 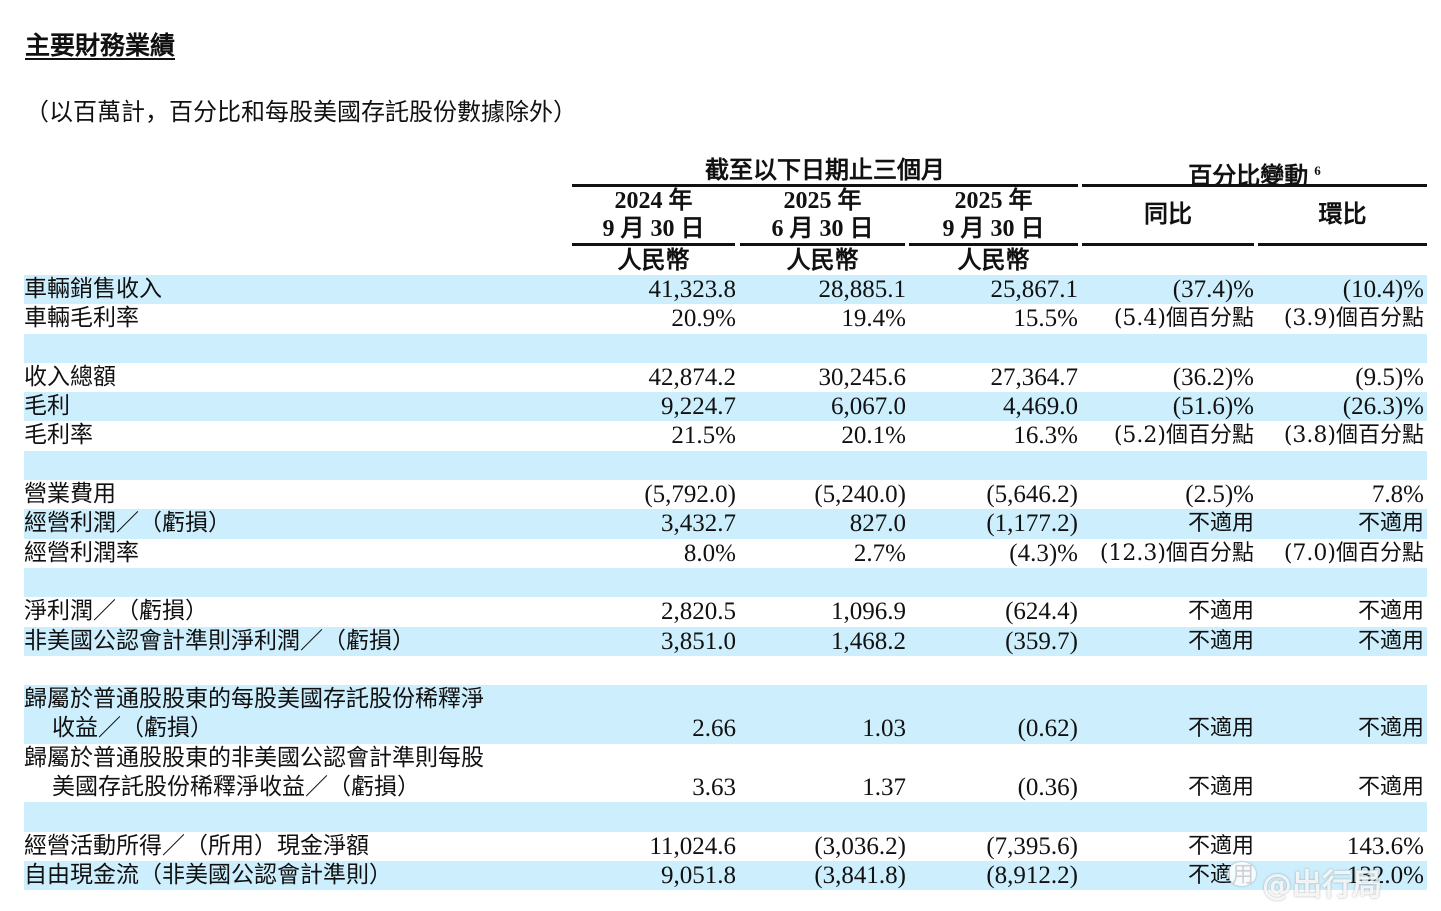 What do you see at coordinates (714, 729) in the screenshot?
I see `cell: 2.66` at bounding box center [714, 729].